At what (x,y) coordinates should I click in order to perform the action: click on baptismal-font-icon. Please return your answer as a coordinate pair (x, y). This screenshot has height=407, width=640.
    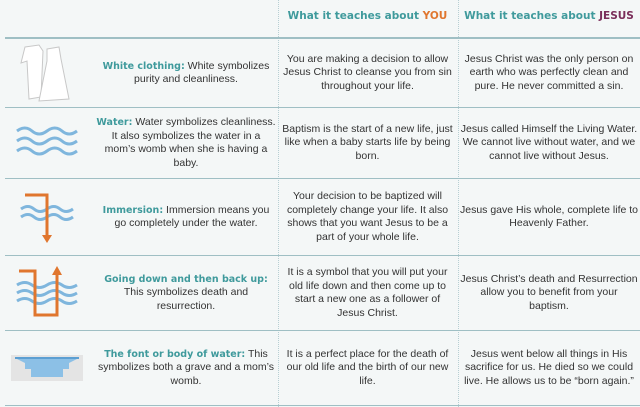
    Looking at the image, I should click on (47, 368).